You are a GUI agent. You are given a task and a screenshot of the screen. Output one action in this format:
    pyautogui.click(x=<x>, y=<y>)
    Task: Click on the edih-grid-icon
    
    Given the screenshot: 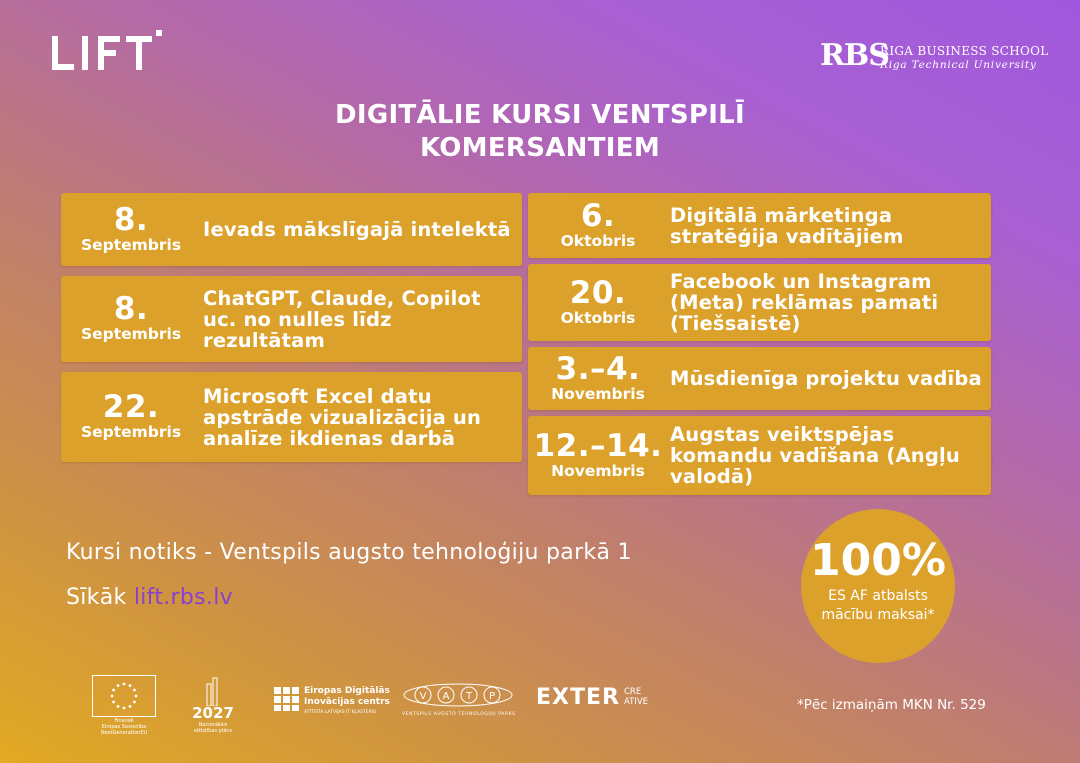 What is the action you would take?
    pyautogui.click(x=286, y=699)
    